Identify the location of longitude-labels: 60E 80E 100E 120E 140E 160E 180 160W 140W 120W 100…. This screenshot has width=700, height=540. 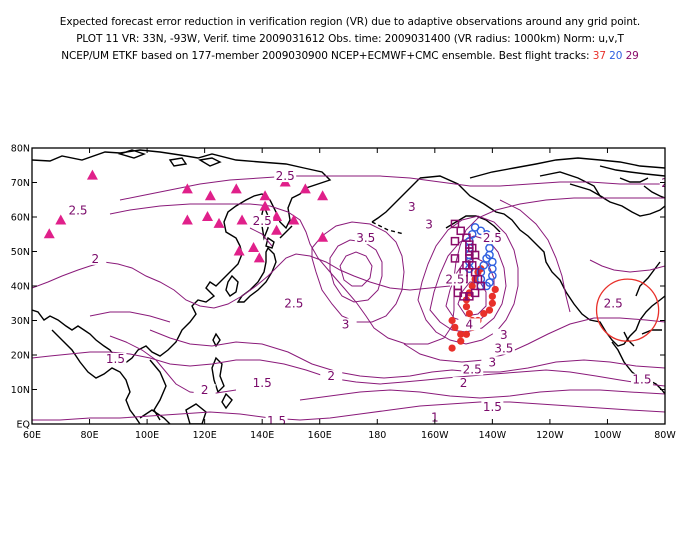
(349, 435).